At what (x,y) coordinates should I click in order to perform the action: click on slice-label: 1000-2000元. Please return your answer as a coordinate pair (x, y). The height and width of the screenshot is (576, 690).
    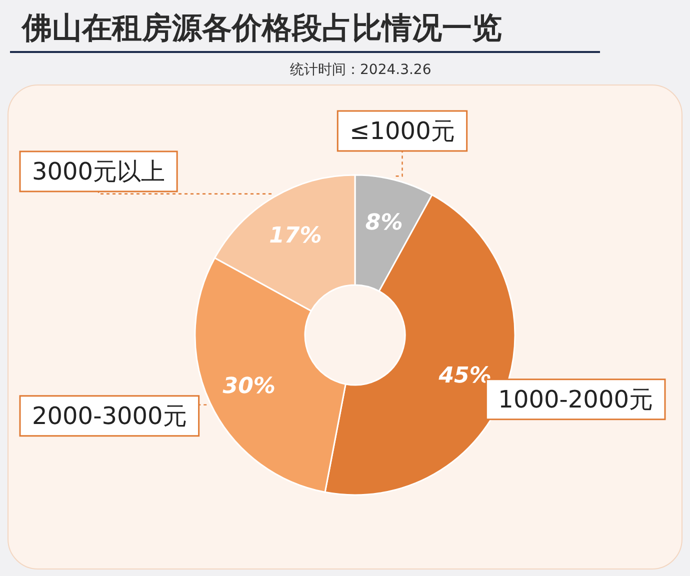
    Looking at the image, I should click on (575, 399).